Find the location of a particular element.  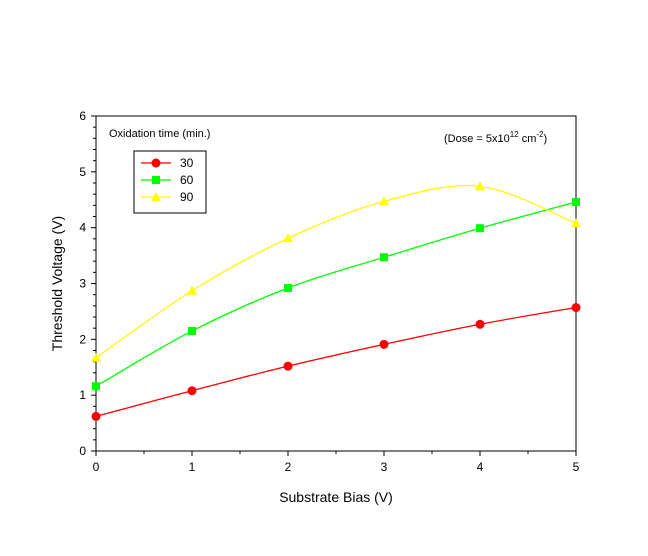

dose-unit: cm is located at coordinates (528, 139).